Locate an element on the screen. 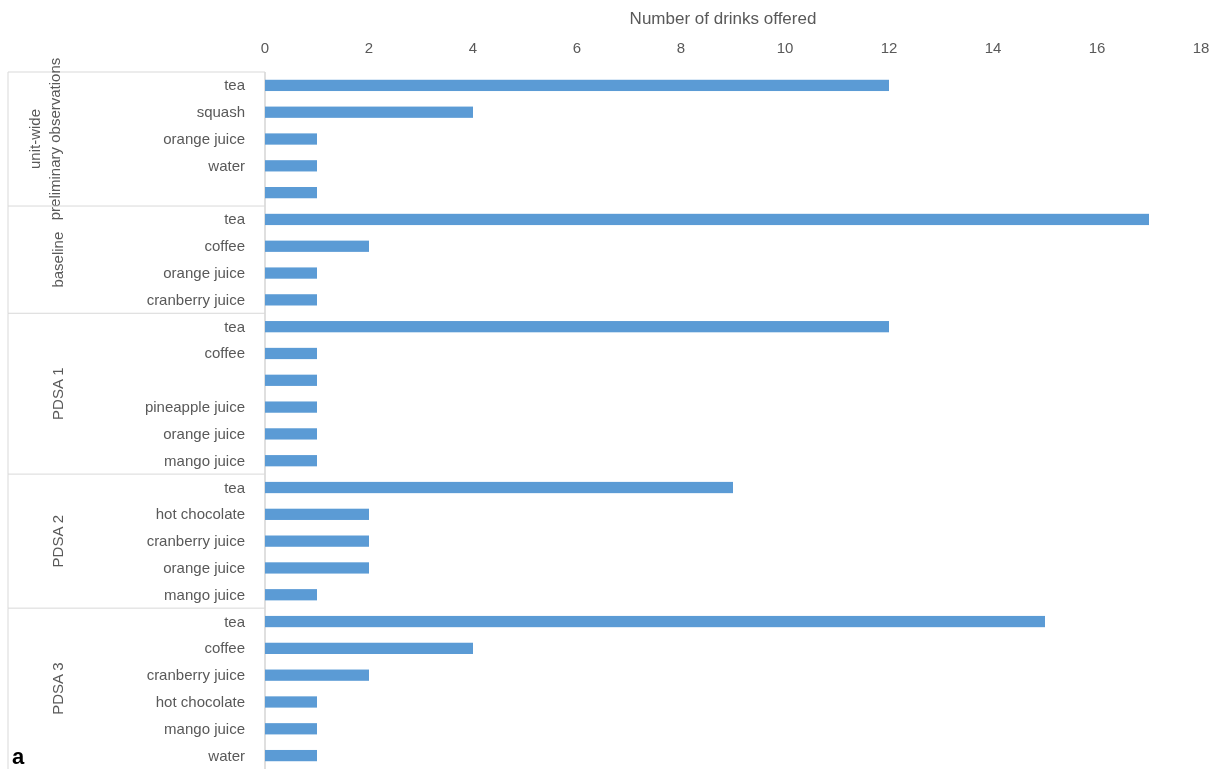 This screenshot has width=1222, height=769. text: PDSA 2 is located at coordinates (57, 541).